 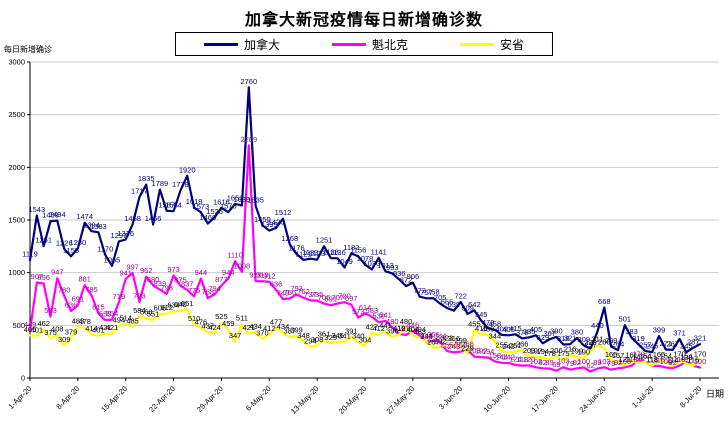 I want to click on data-label-canada: 321, so click(x=700, y=338).